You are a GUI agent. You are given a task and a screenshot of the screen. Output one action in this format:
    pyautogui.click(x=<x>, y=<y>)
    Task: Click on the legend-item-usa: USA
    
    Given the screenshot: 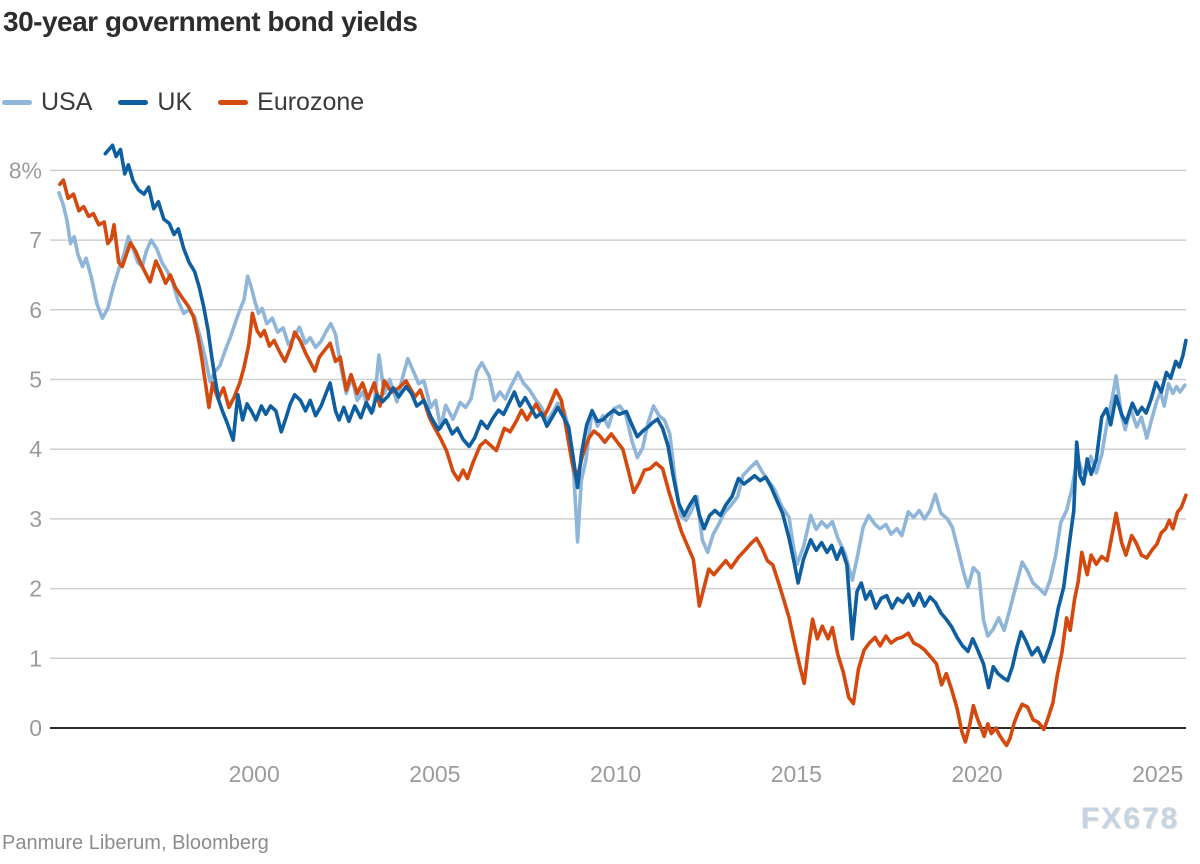 What is the action you would take?
    pyautogui.click(x=47, y=101)
    